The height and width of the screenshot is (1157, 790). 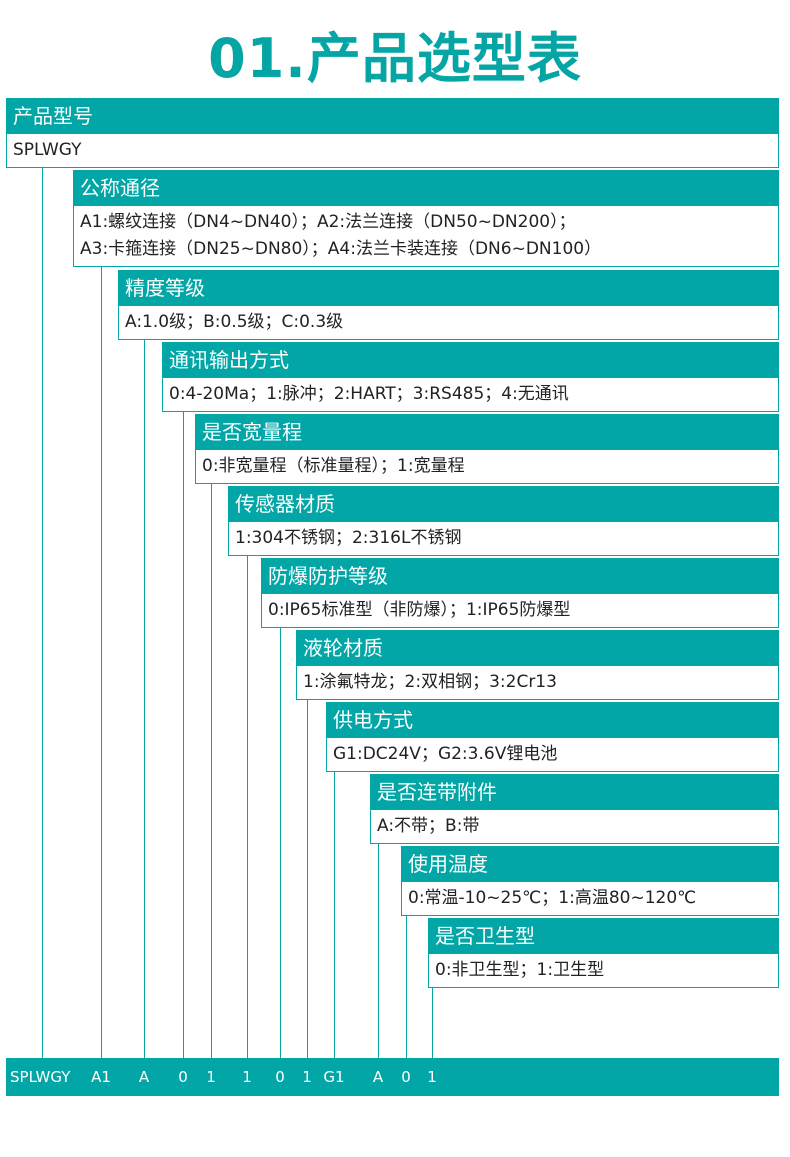 What do you see at coordinates (392, 151) in the screenshot?
I see `section-options: SPLWGY` at bounding box center [392, 151].